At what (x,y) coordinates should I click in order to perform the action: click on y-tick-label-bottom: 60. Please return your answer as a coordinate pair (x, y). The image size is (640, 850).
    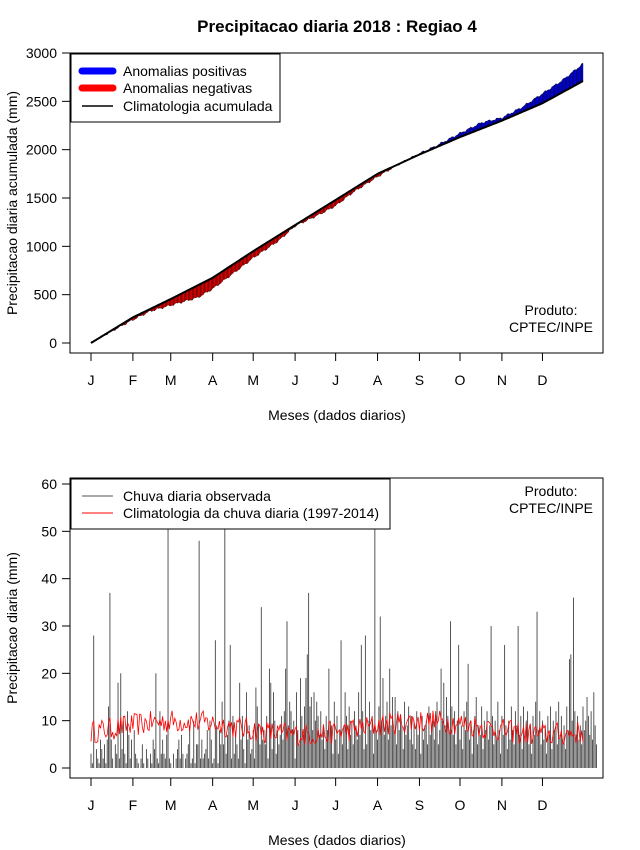
    Looking at the image, I should click on (49, 484).